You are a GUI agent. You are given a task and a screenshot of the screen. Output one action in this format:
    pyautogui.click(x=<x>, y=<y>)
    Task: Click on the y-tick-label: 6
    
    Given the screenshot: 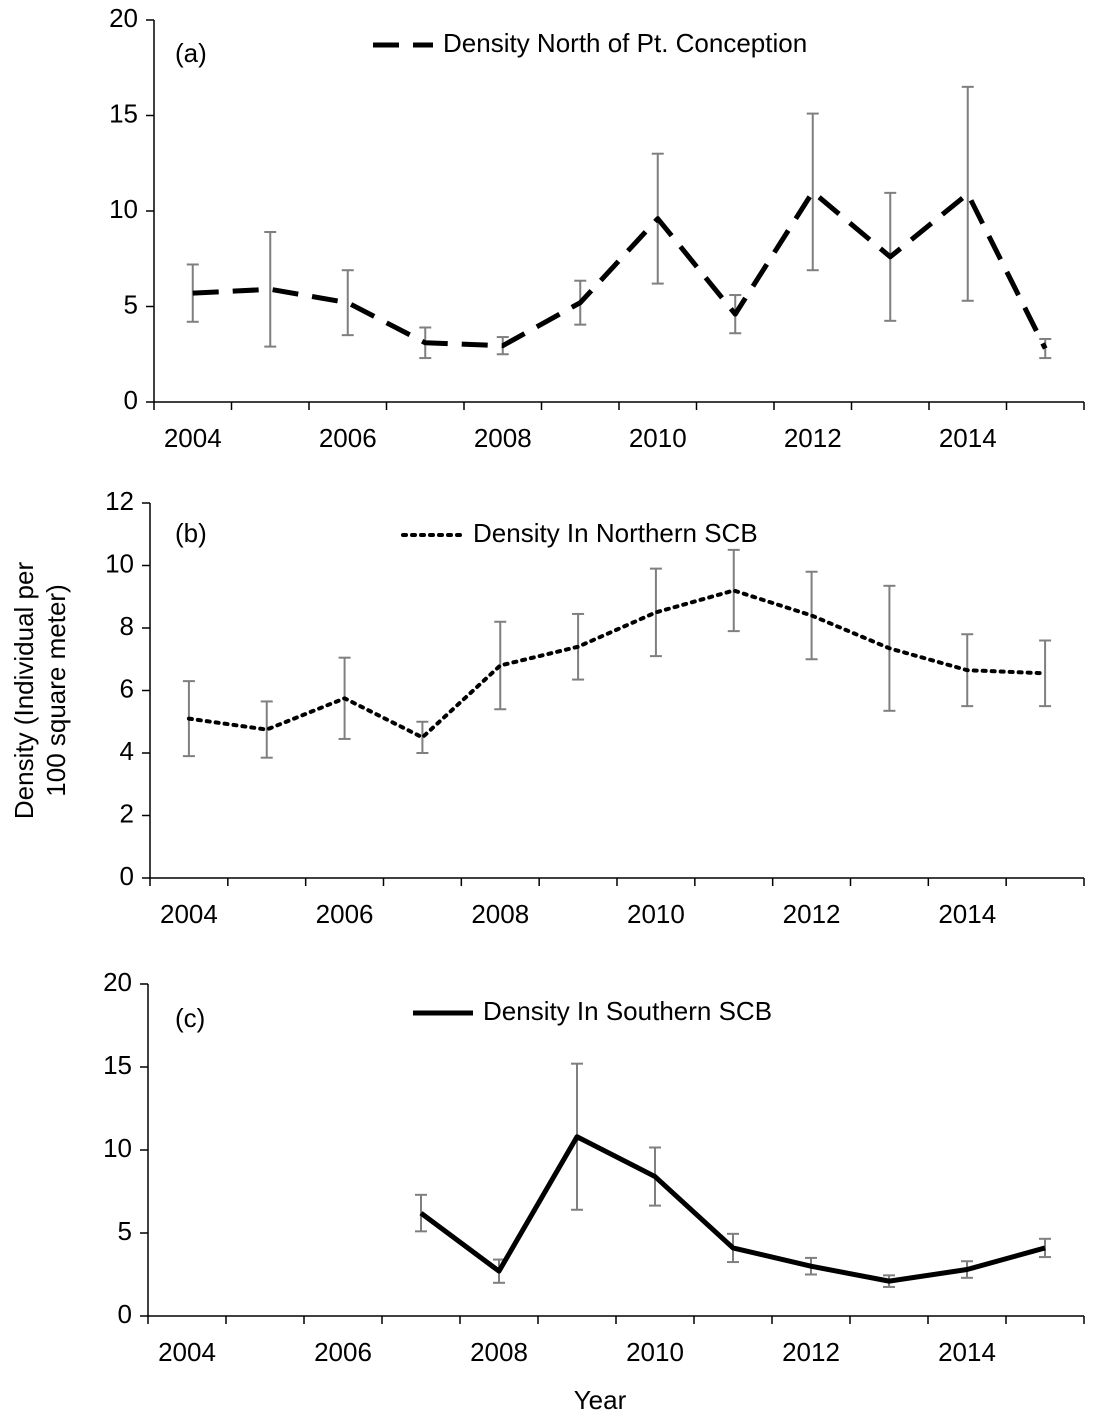 What is the action you would take?
    pyautogui.click(x=127, y=688)
    